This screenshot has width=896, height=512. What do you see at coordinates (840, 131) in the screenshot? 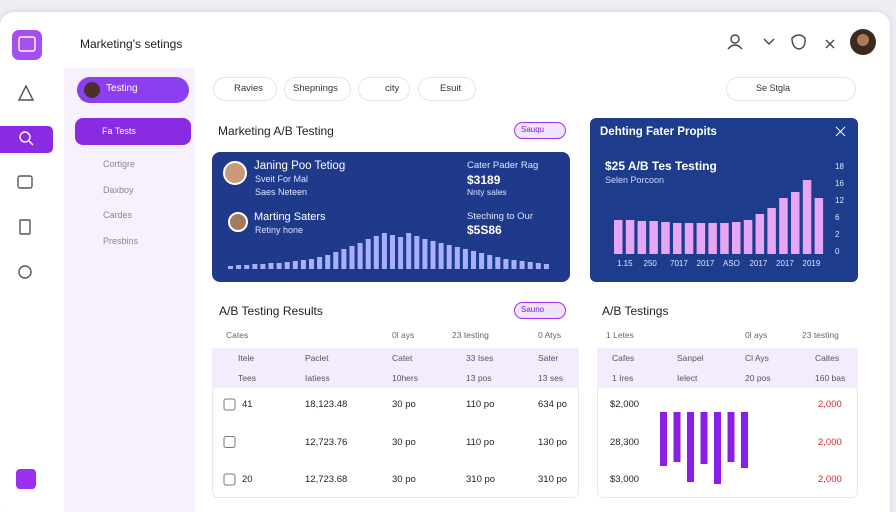
I see `close-button` at bounding box center [840, 131].